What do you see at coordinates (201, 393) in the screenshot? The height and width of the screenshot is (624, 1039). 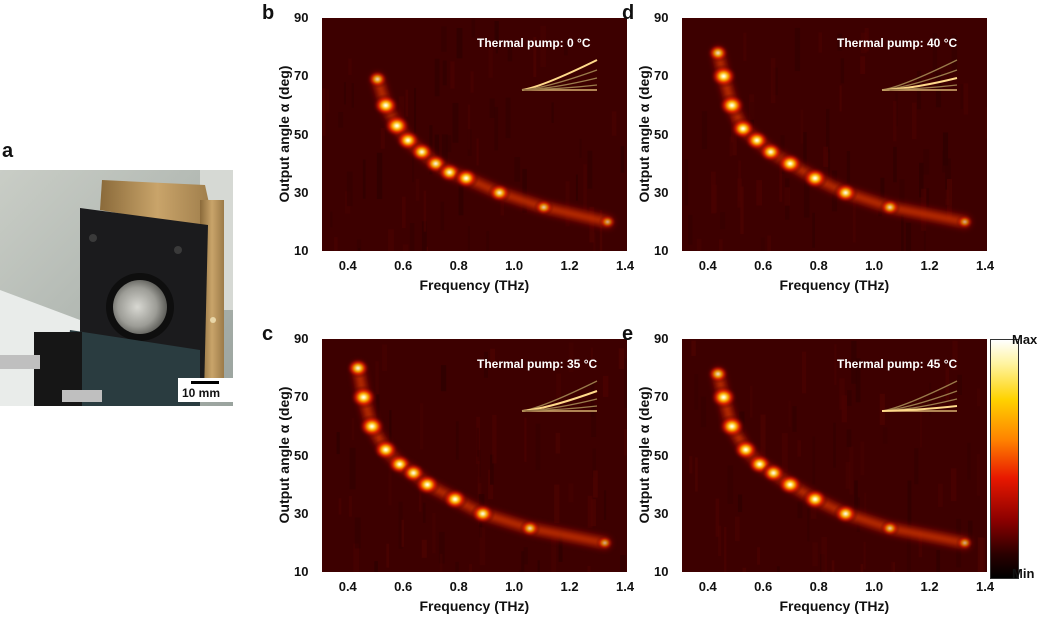 I see `scale-bar-label: 10 mm` at bounding box center [201, 393].